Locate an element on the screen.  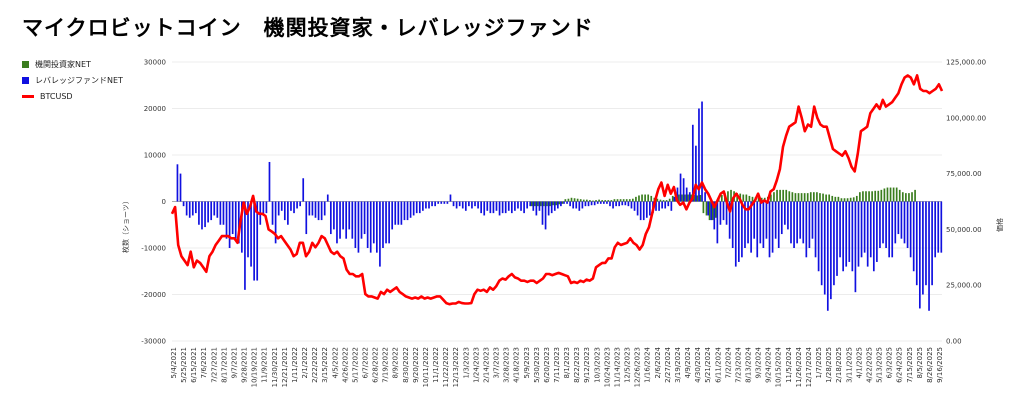
left-axis-ticks: 30000 20000 10000 0 -10000 -20000 -30000 is located at coordinates (153, 202).